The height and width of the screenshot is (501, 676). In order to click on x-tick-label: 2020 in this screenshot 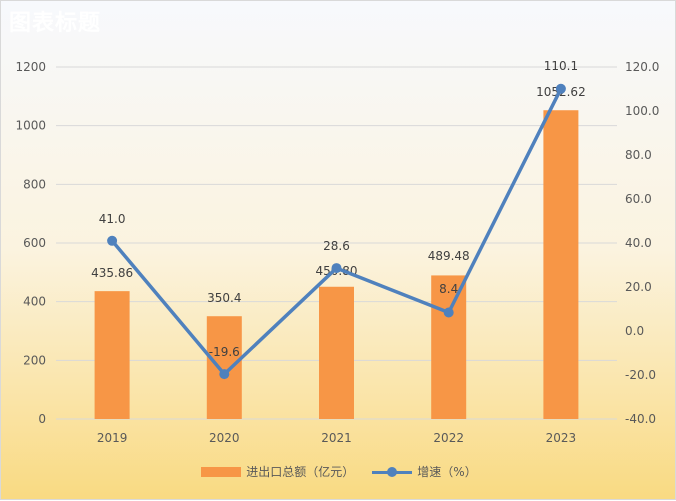, I will do `click(224, 438)`.